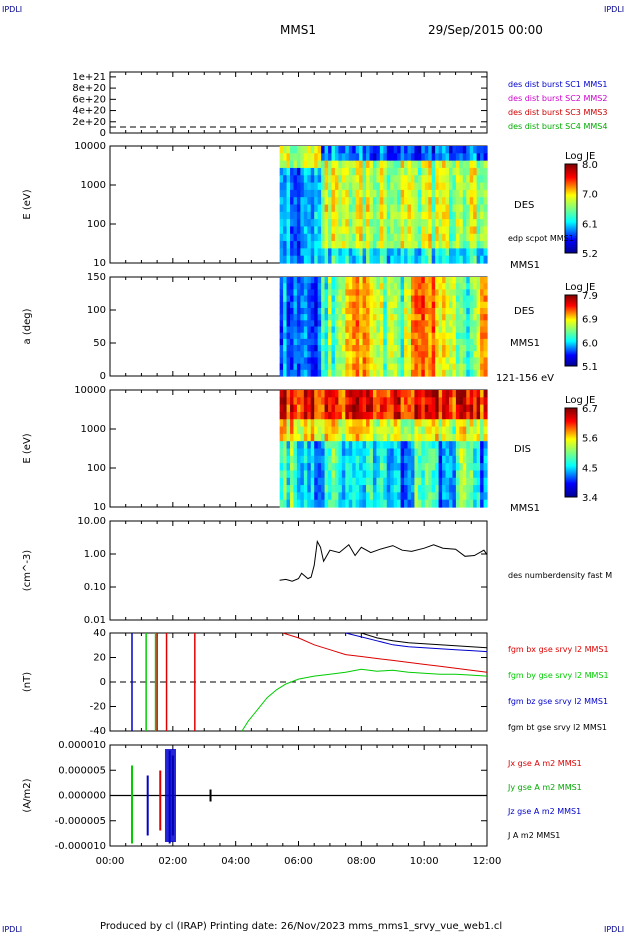  What do you see at coordinates (590, 320) in the screenshot?
I see `colorbar-tick-label: 6.9` at bounding box center [590, 320].